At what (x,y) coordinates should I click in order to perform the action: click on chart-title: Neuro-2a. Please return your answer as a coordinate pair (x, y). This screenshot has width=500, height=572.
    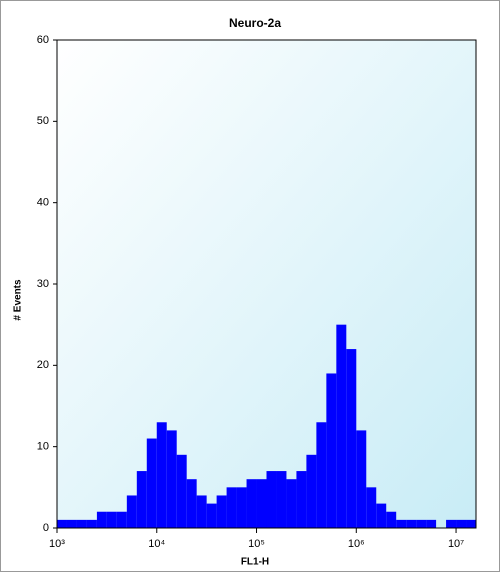
    Looking at the image, I should click on (255, 23).